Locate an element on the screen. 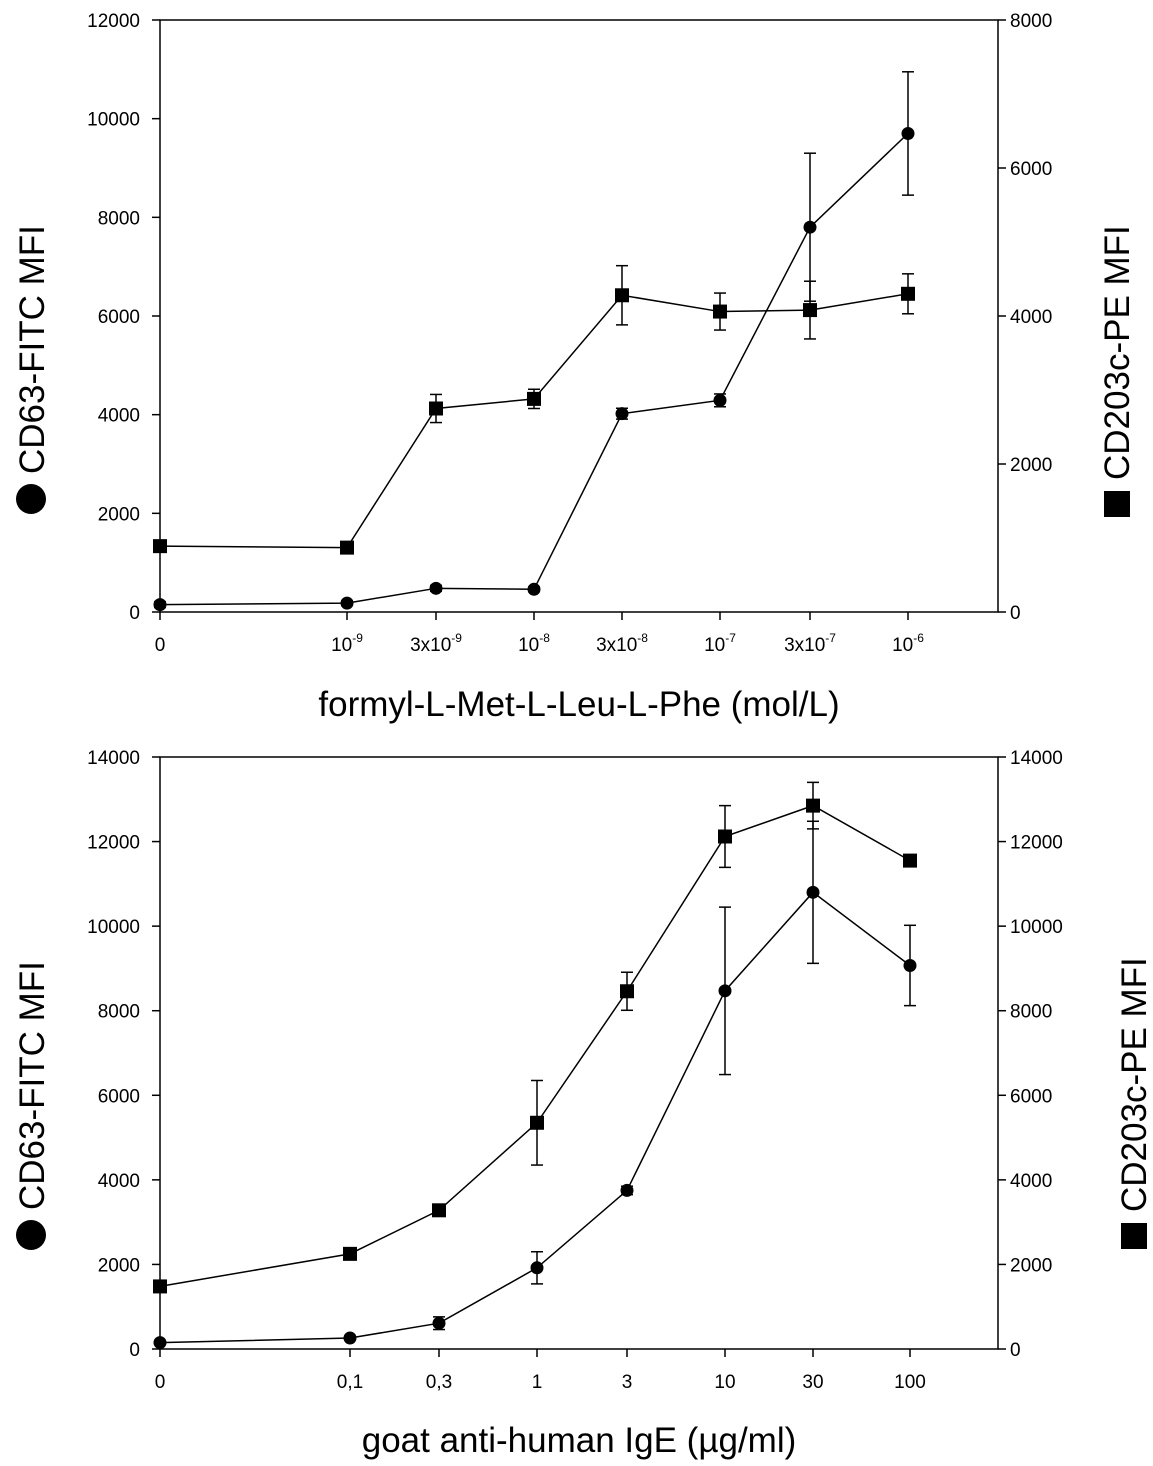 This screenshot has height=1466, width=1153. top-right-y-axis-title: CD203c-PE MFI is located at coordinates (1117, 371).